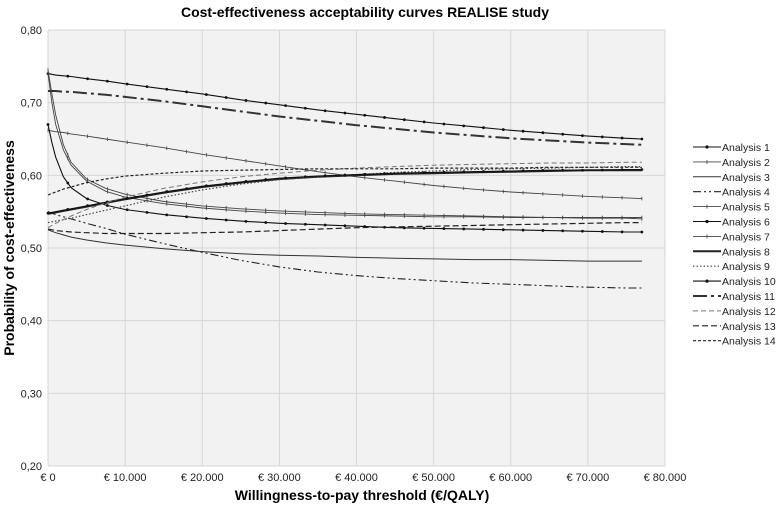 This screenshot has height=510, width=778. I want to click on x-axis-title: Willingness-to-pay threshold (€/QALY), so click(362, 495).